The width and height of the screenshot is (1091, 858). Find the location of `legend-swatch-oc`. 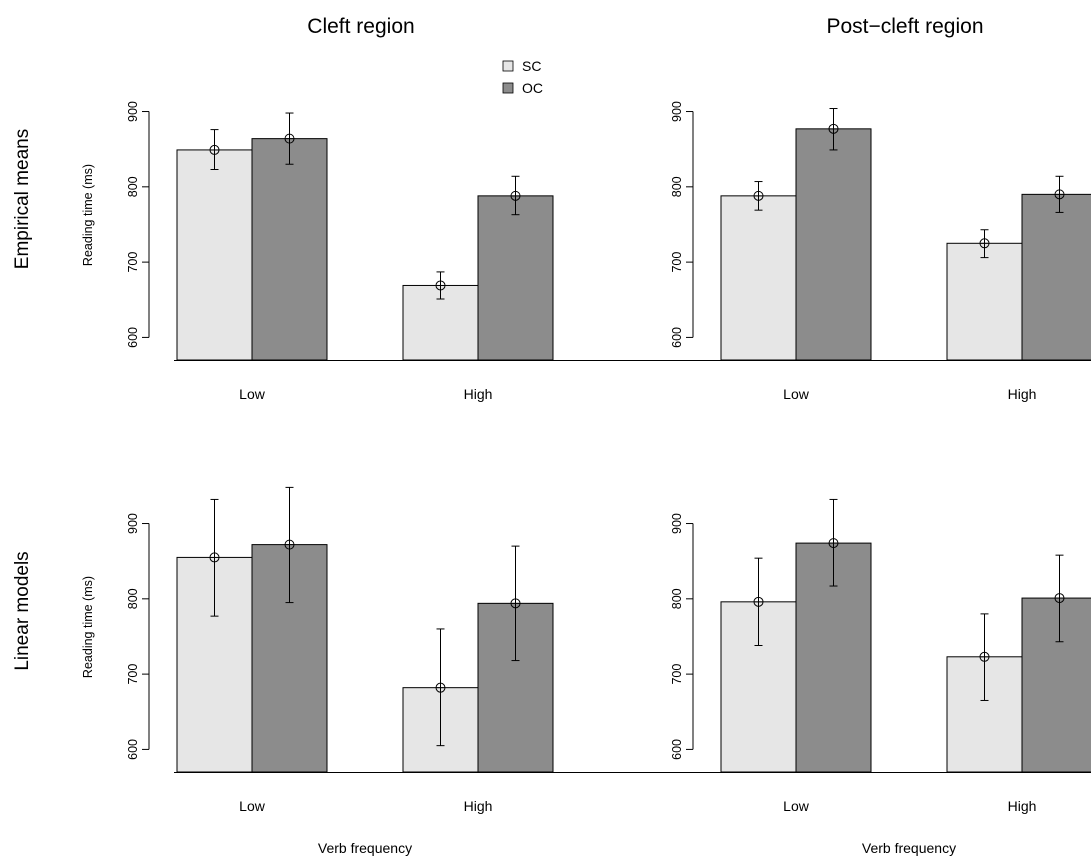

legend-swatch-oc is located at coordinates (508, 88).